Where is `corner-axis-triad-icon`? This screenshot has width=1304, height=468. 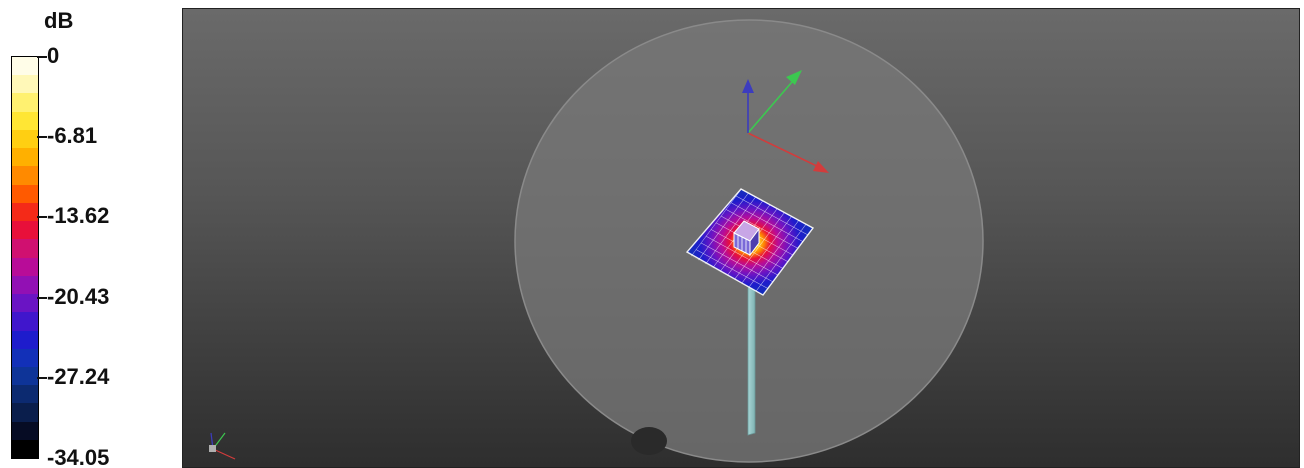 corner-axis-triad-icon is located at coordinates (222, 446).